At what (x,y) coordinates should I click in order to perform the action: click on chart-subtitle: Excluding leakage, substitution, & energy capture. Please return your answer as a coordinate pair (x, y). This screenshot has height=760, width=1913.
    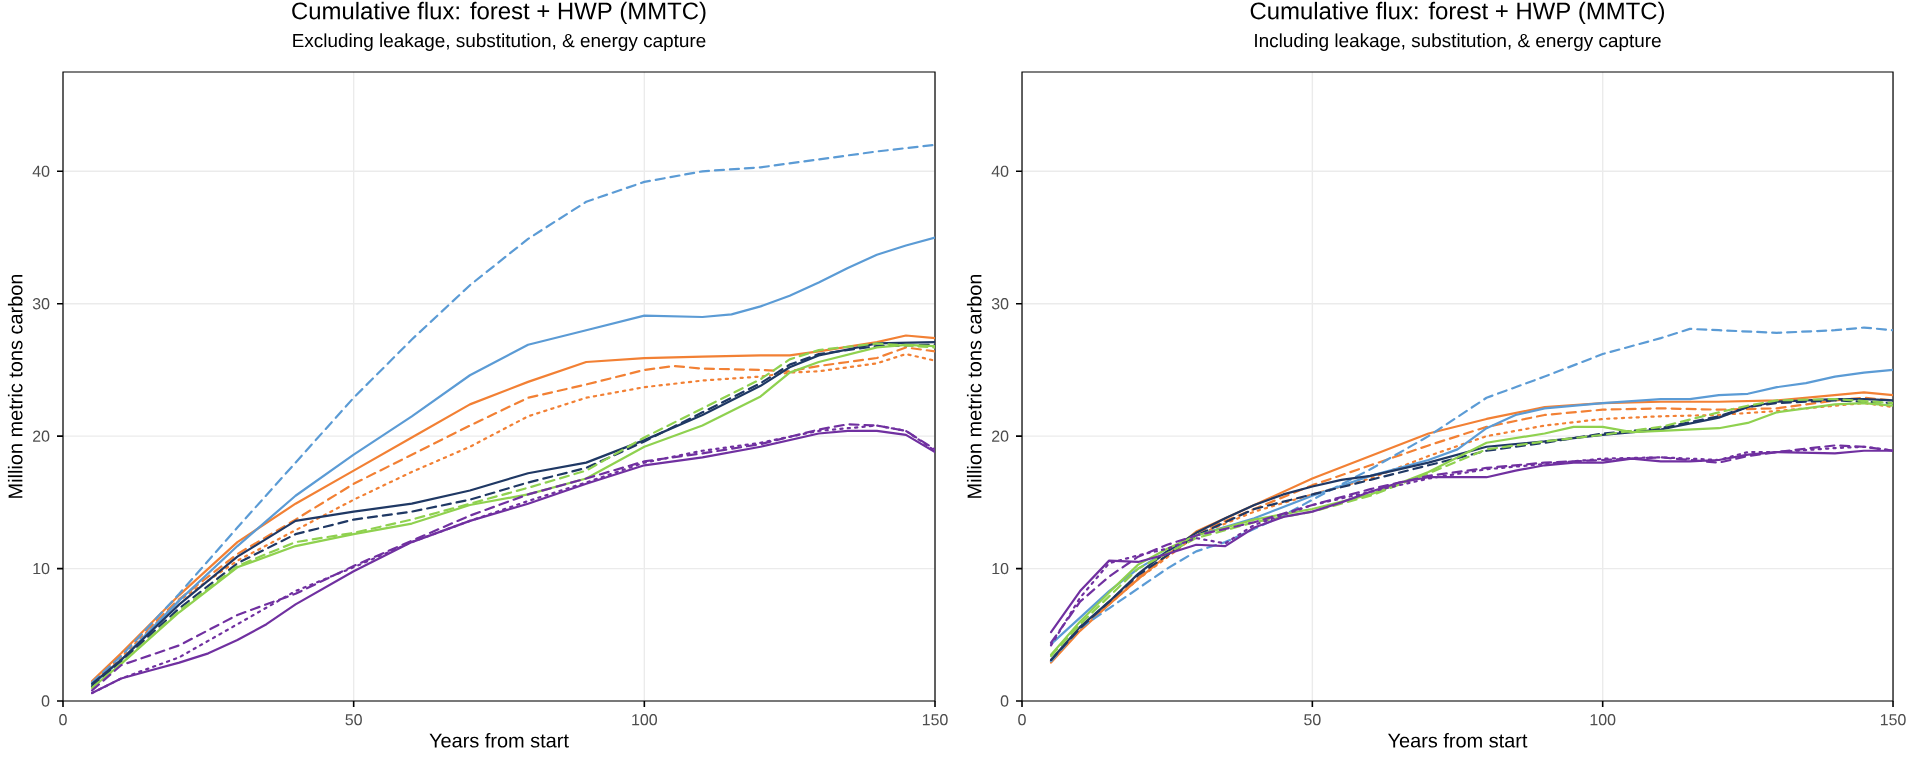
    Looking at the image, I should click on (499, 42).